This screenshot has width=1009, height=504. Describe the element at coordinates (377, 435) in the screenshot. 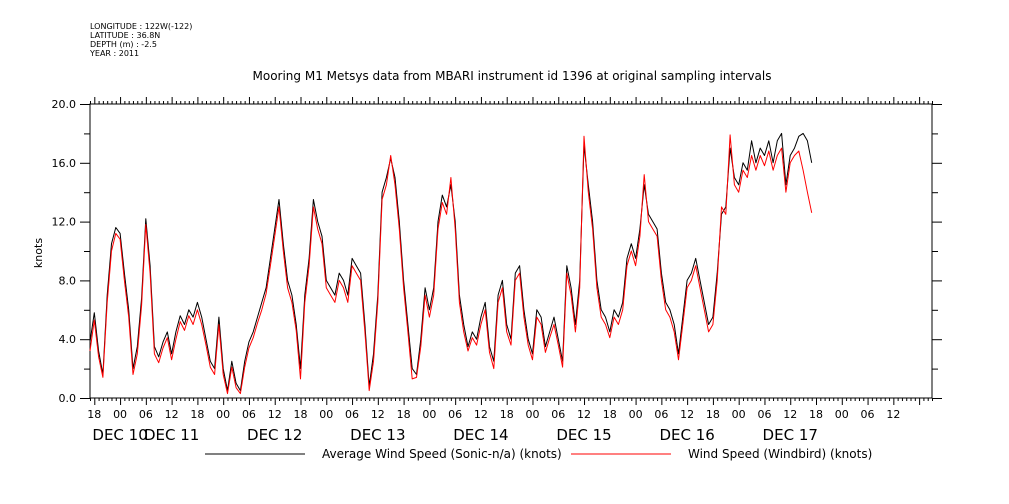

I see `x-day-label: DEC 13` at that location.